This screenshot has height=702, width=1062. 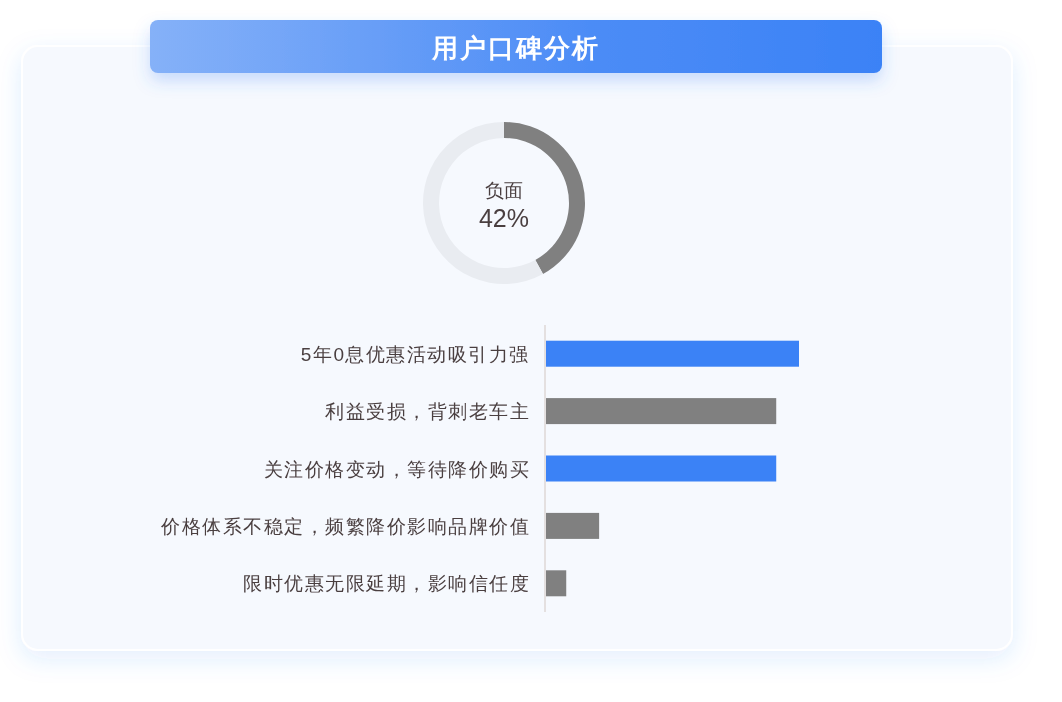 I want to click on y-tick-label: 利益受损，背刺老车主, so click(x=427, y=412).